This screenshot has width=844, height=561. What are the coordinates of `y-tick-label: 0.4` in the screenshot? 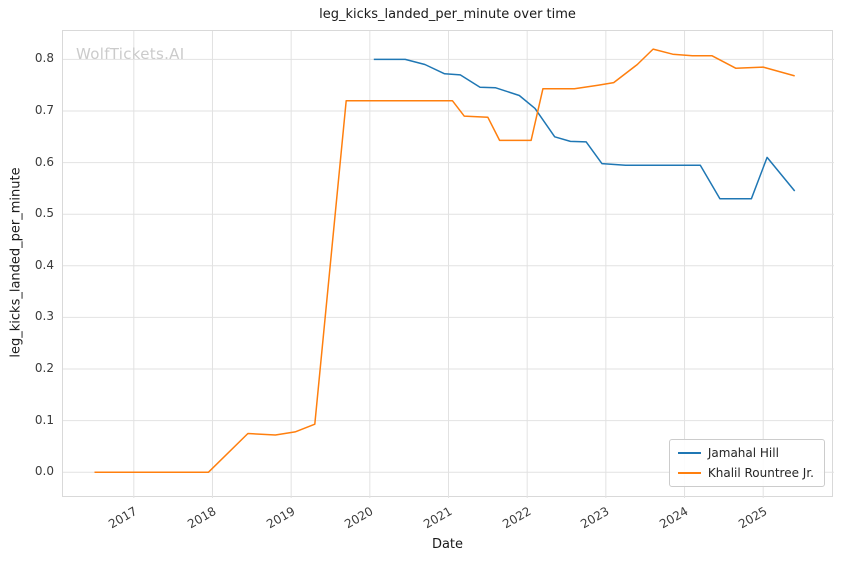 It's located at (44, 264).